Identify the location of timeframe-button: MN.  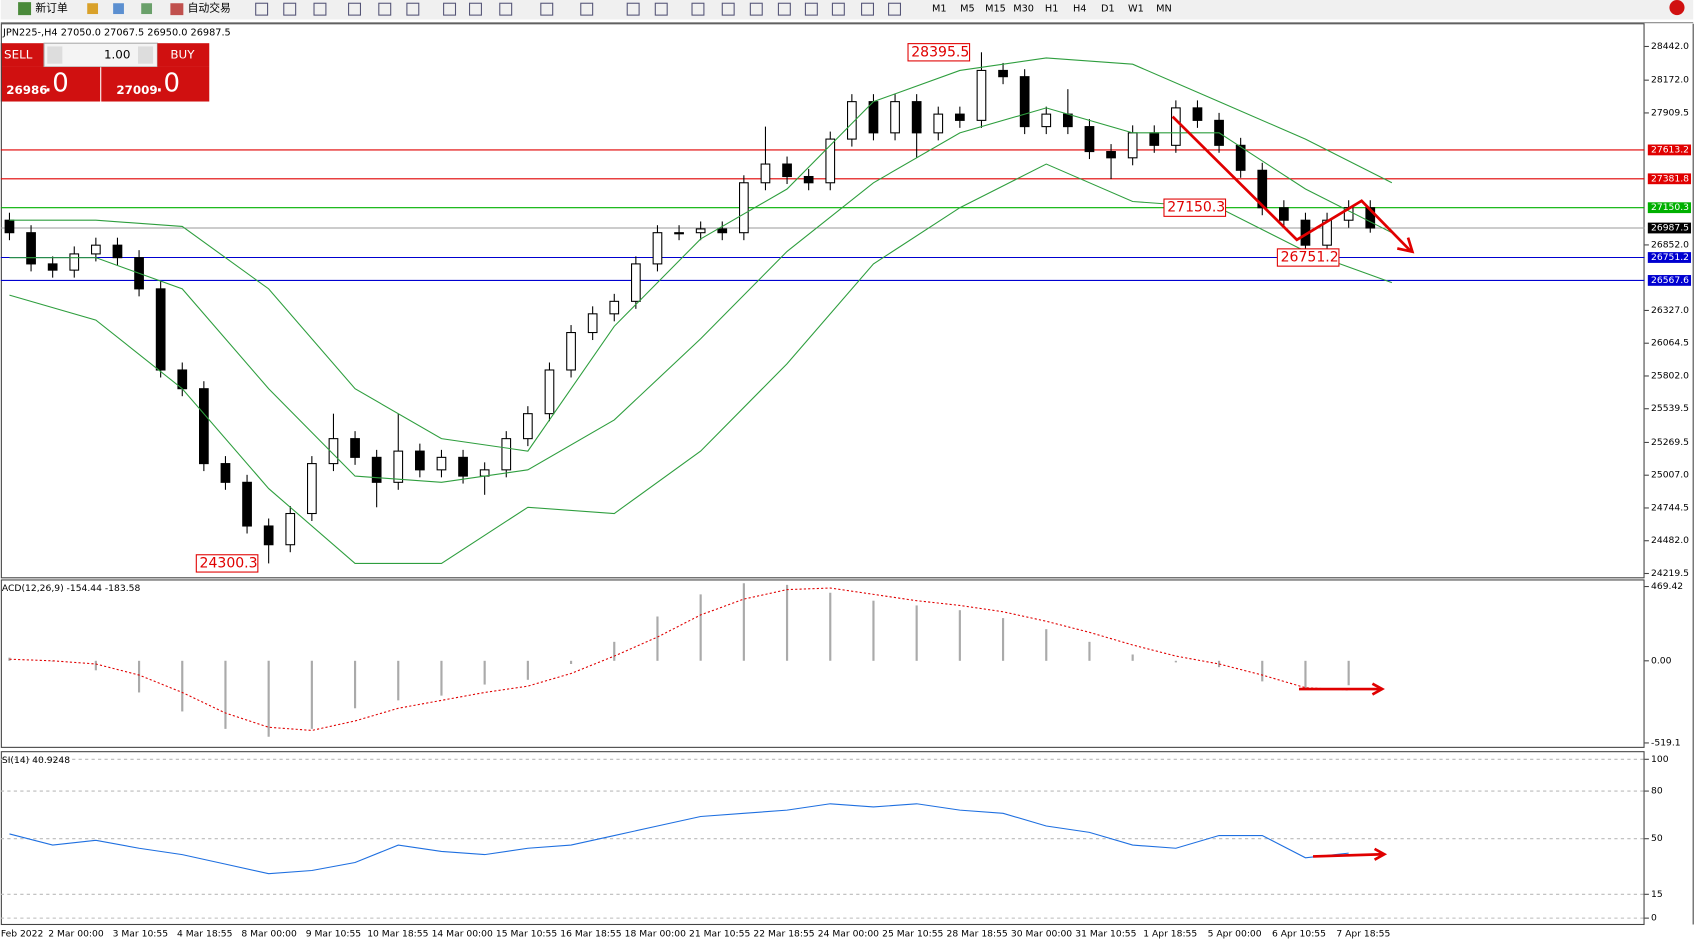
(1164, 9).